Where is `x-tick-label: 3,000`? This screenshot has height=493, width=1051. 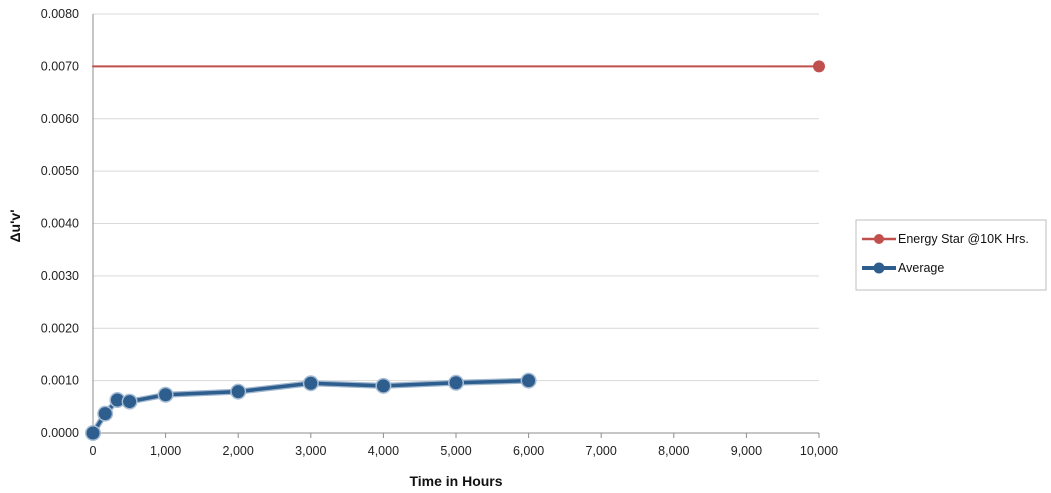
x-tick-label: 3,000 is located at coordinates (310, 451).